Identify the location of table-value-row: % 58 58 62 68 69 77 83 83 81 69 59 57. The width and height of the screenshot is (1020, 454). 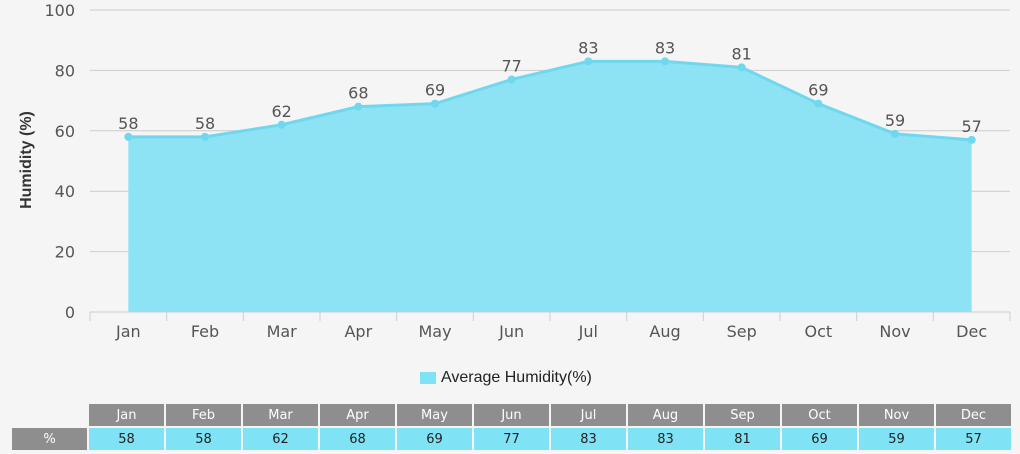
(511, 439).